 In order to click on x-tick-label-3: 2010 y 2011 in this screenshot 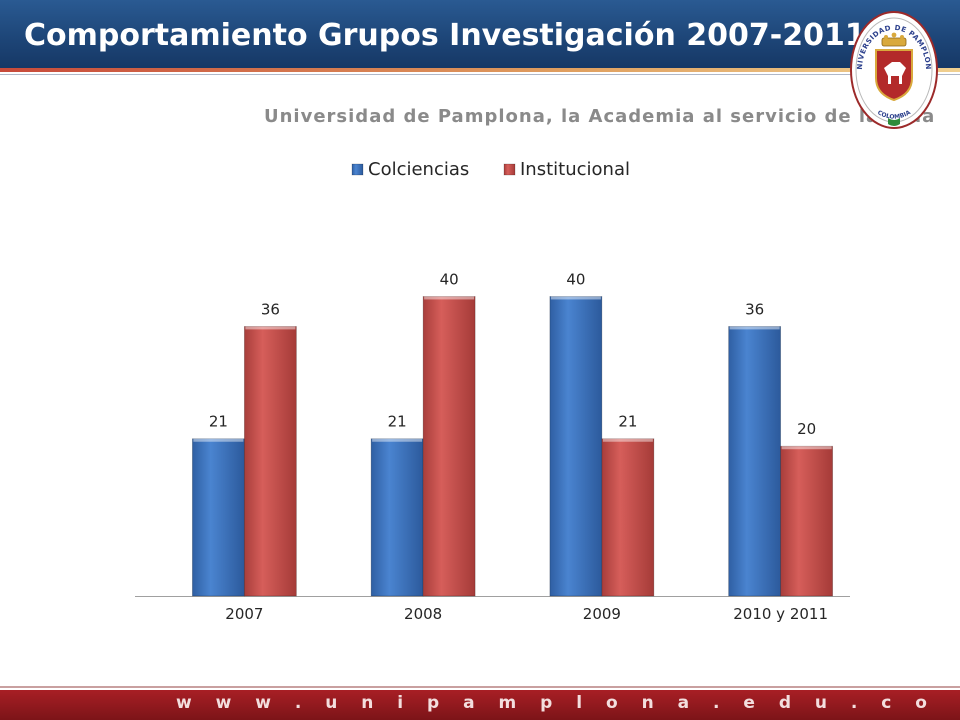, I will do `click(780, 614)`.